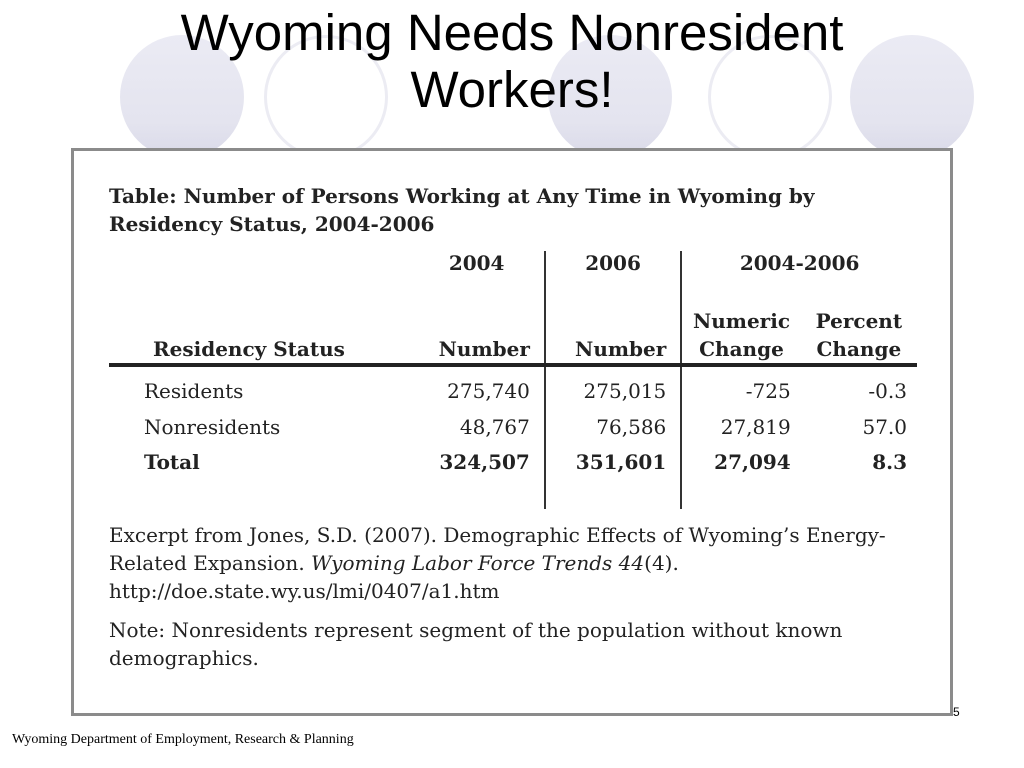  Describe the element at coordinates (799, 263) in the screenshot. I see `header-2004-2006: 2004-2006` at that location.